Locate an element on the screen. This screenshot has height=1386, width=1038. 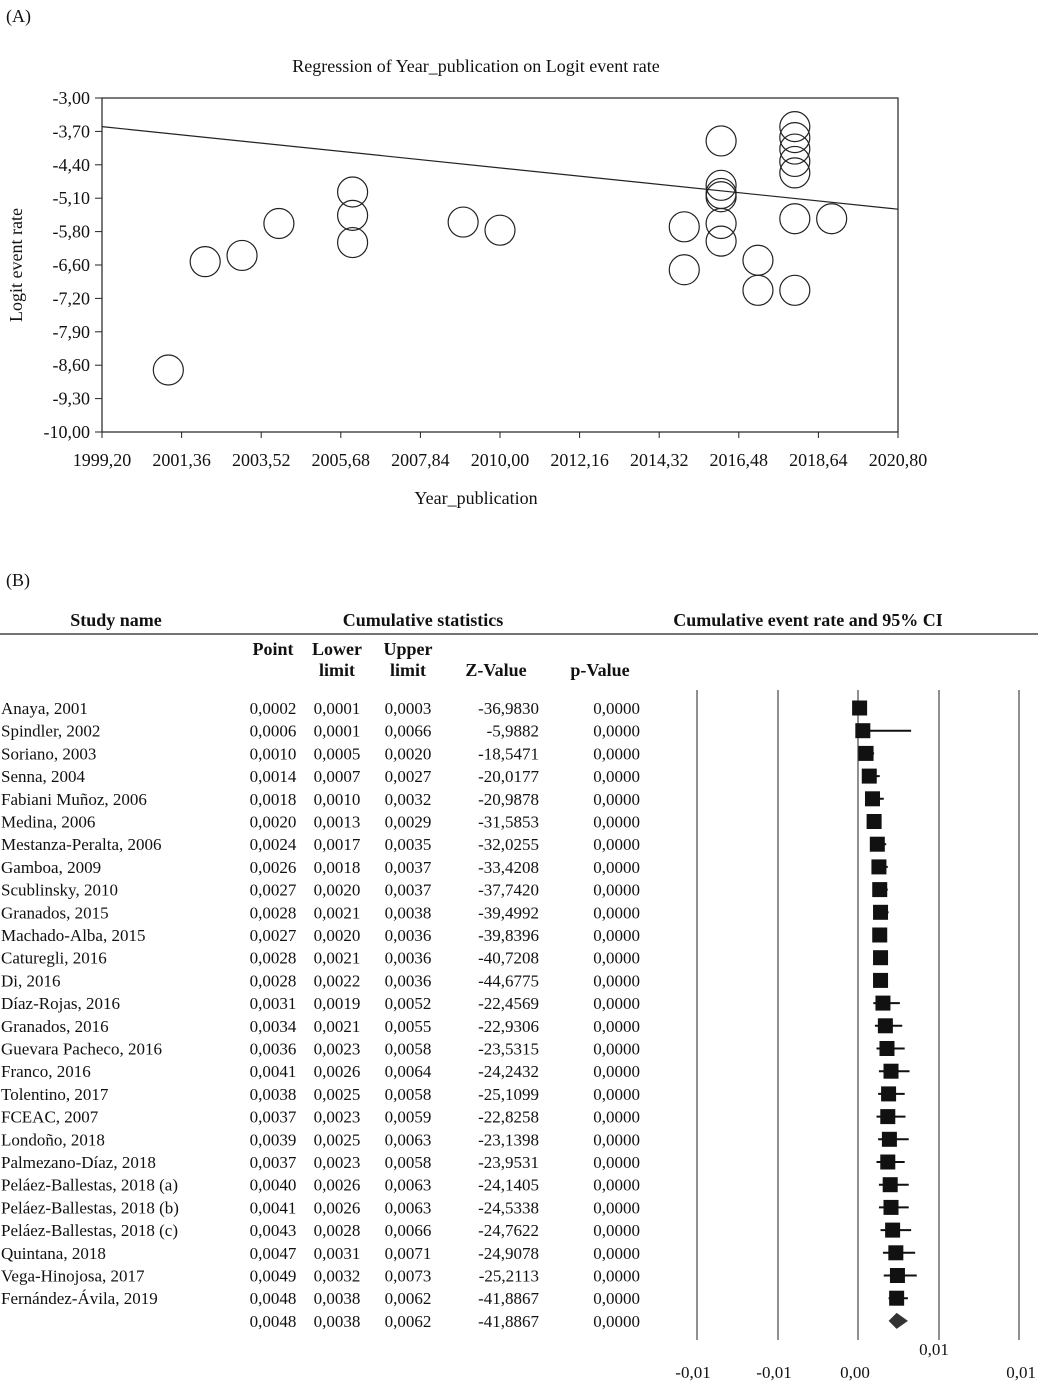
point-estimate: 0,0018 is located at coordinates (273, 799).